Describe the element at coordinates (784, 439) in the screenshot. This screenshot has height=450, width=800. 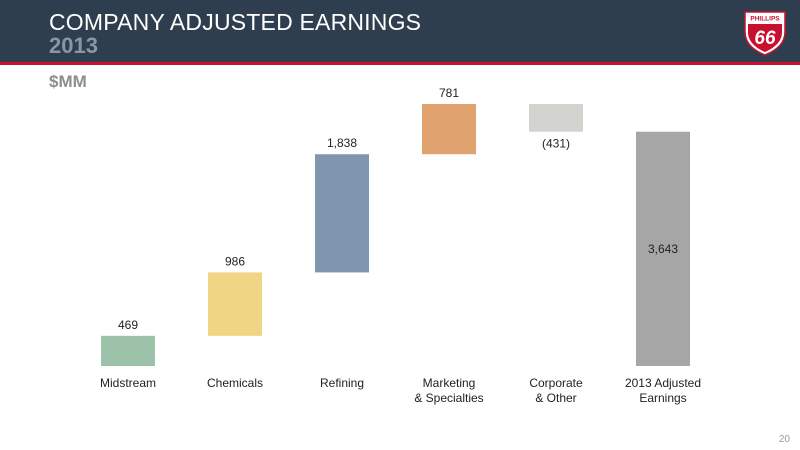
I see `page-number: 20` at that location.